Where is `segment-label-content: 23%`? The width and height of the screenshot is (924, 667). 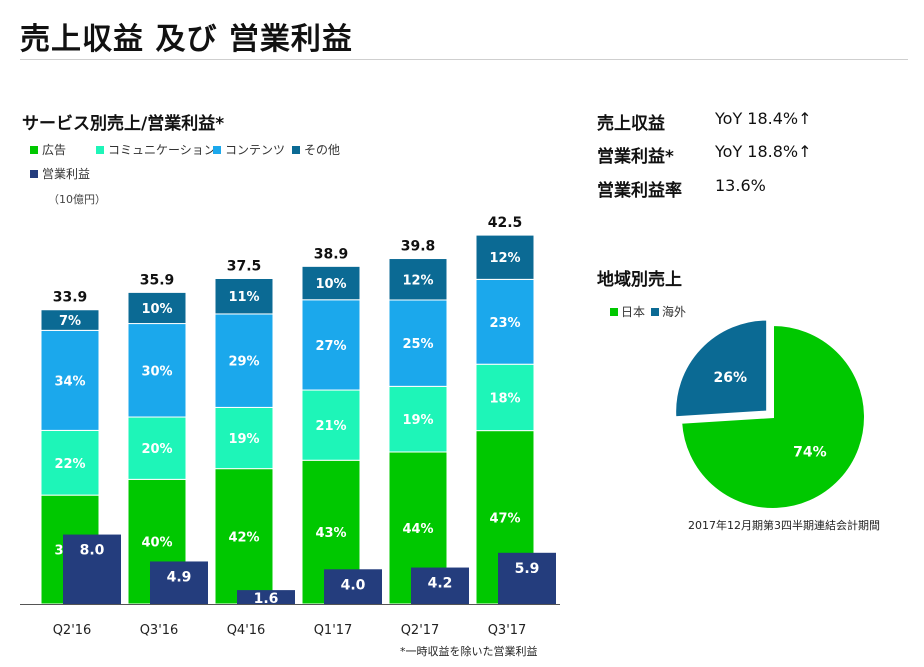 segment-label-content: 23% is located at coordinates (504, 323).